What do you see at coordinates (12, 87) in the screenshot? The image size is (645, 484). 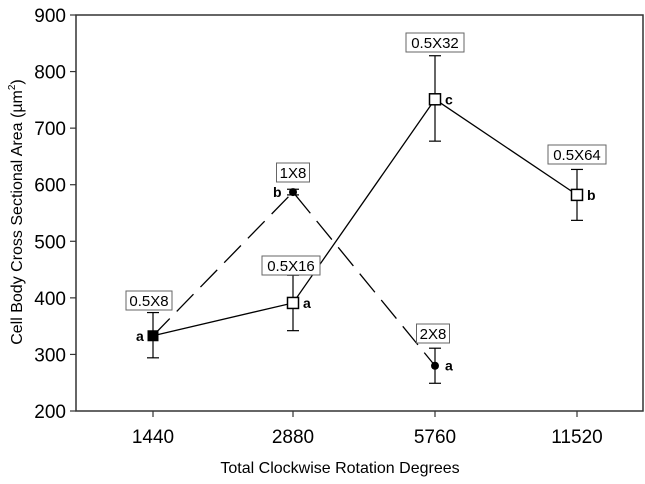 I see `y-axis-title-sup: 2` at bounding box center [12, 87].